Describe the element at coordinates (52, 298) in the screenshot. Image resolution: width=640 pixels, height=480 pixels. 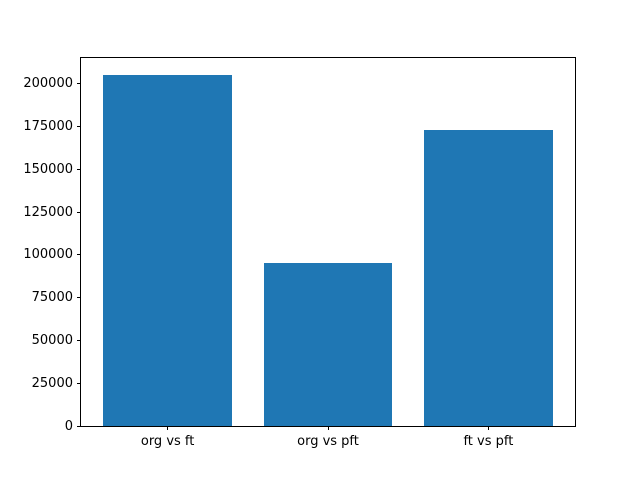
I see `y-tick-label: 75000` at that location.